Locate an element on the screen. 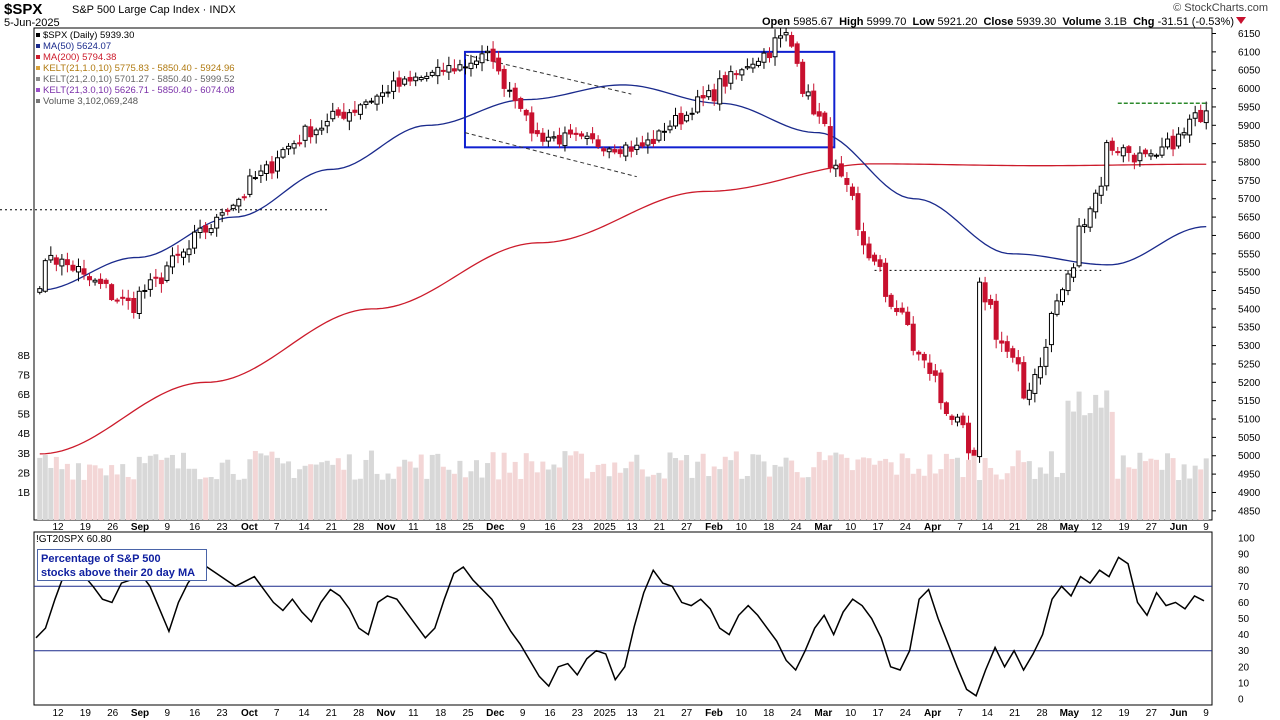 This screenshot has width=1280, height=720. chart-date: 5-Jun-2025 is located at coordinates (32, 23).